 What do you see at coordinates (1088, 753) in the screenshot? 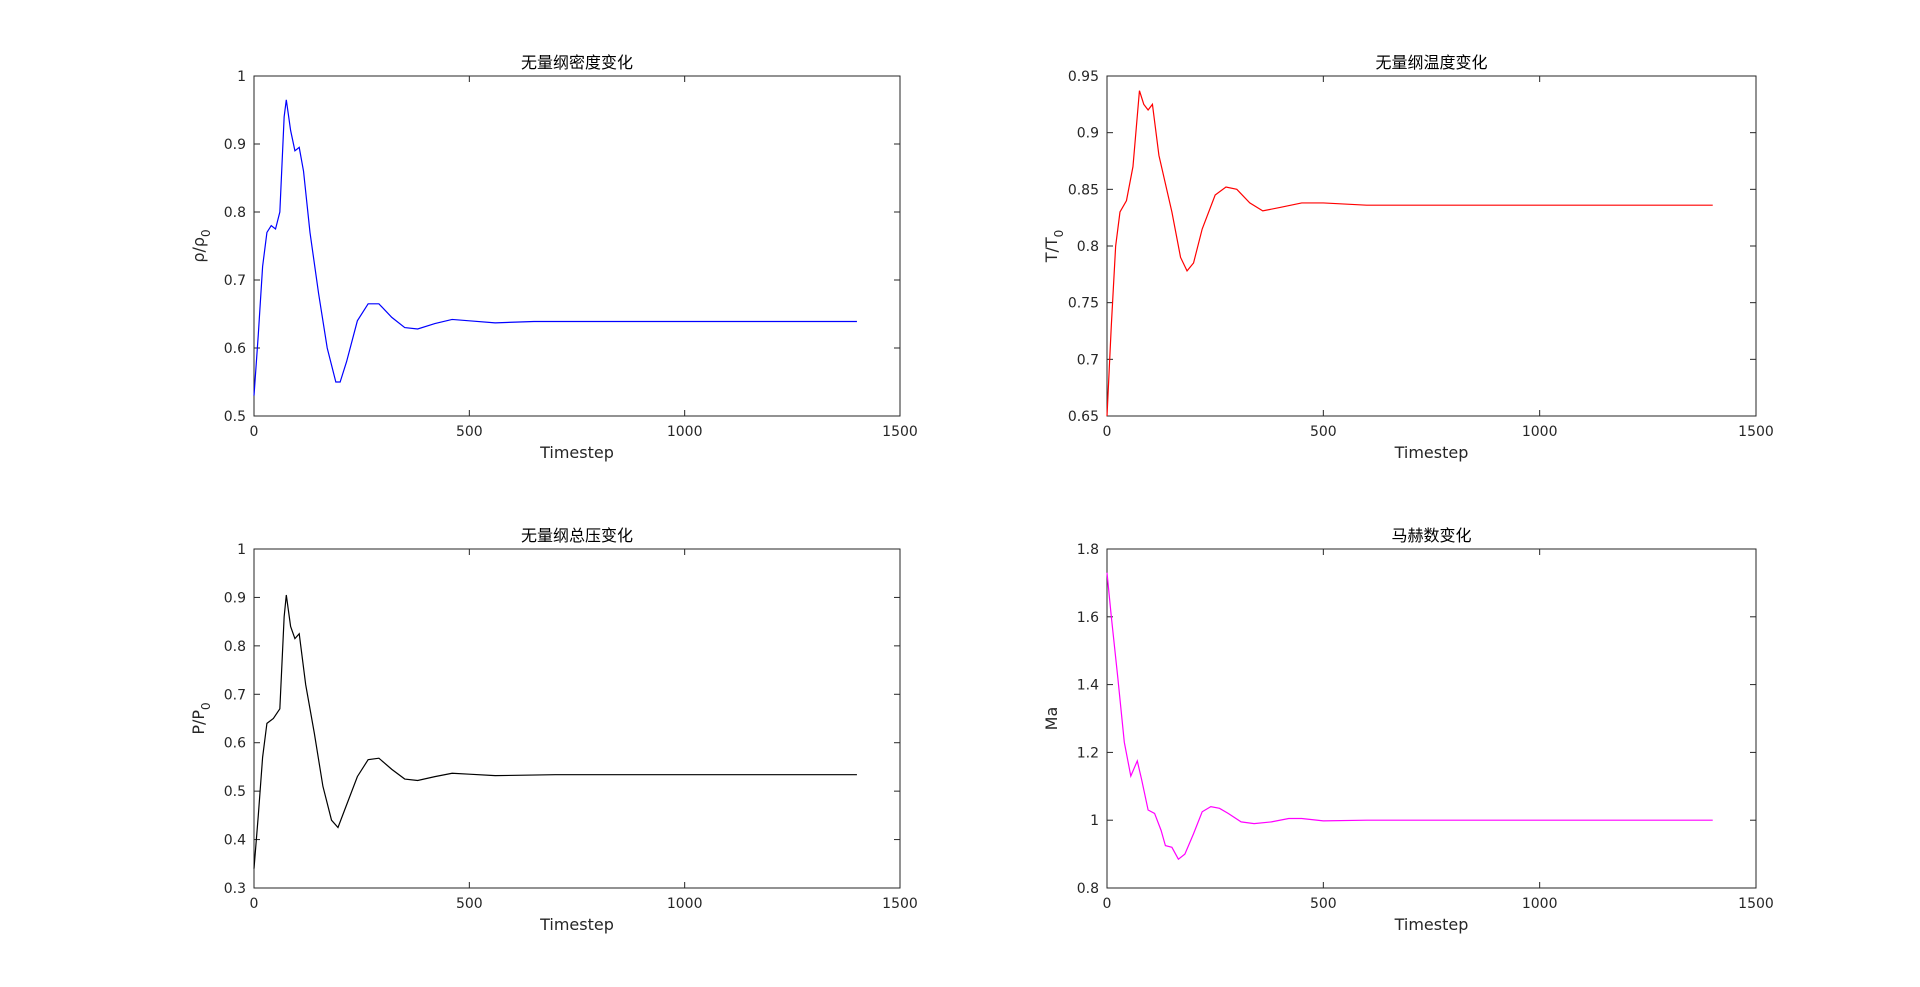
I see `y-tick-label: 1.2` at bounding box center [1088, 753].